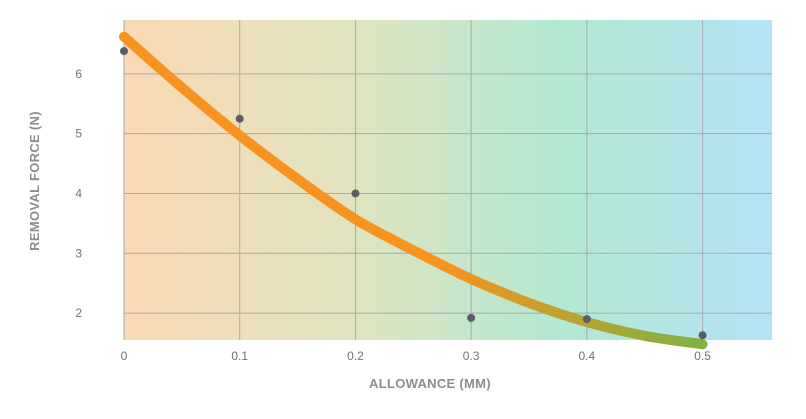 The width and height of the screenshot is (806, 419). I want to click on x-tick-label: 0.2, so click(355, 356).